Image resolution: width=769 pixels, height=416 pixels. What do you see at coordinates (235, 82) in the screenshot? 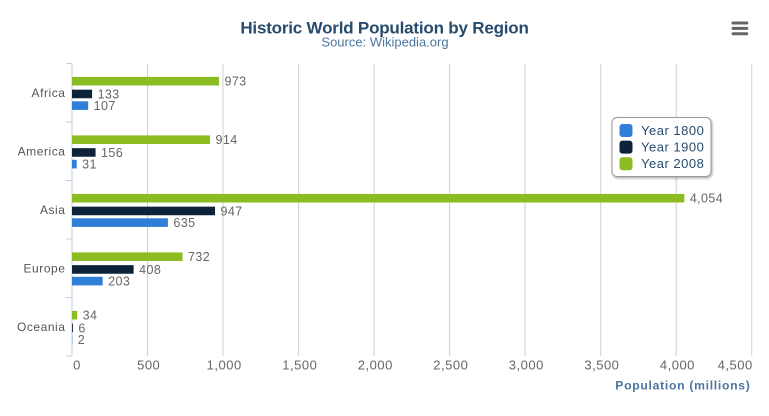
I see `svg-text: 973` at bounding box center [235, 82].